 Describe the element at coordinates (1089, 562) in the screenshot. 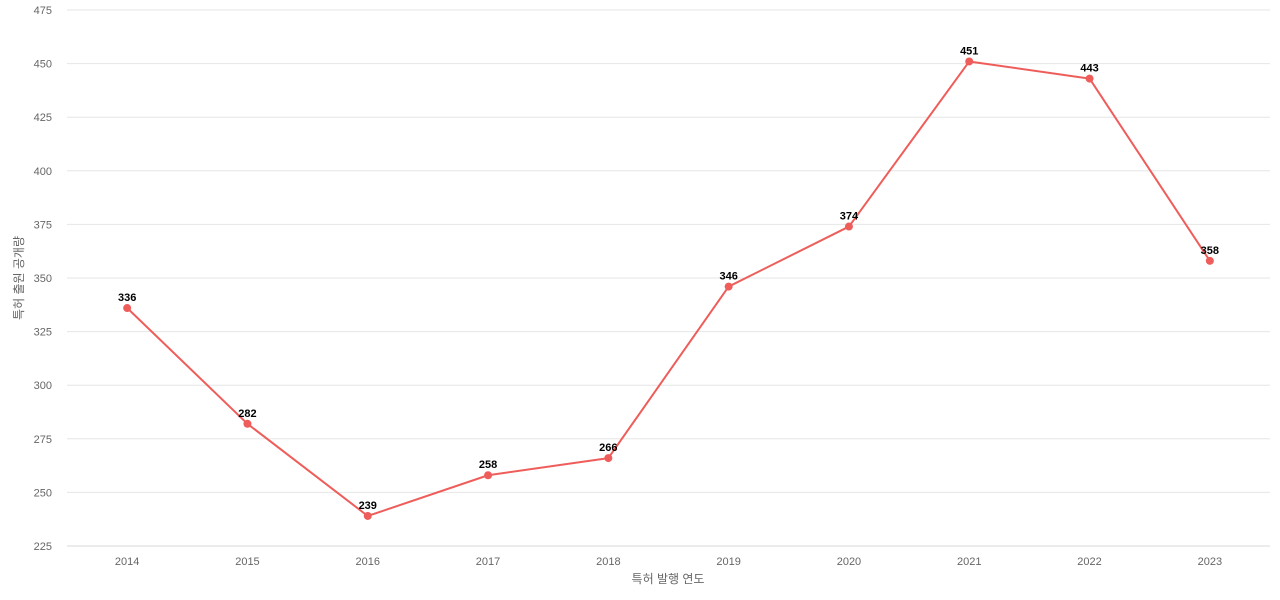

I see `x-tick-label: 2022` at that location.